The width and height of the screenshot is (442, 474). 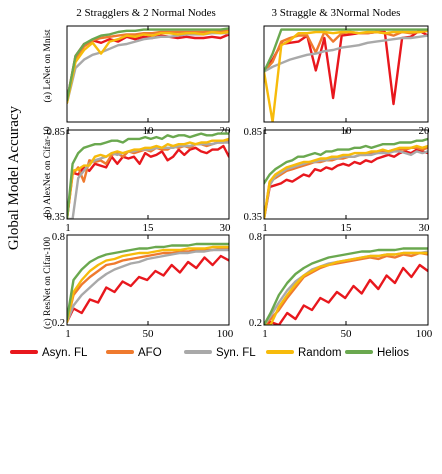 What do you see at coordinates (134, 353) in the screenshot?
I see `legend-item-afo: AFO` at bounding box center [134, 353].